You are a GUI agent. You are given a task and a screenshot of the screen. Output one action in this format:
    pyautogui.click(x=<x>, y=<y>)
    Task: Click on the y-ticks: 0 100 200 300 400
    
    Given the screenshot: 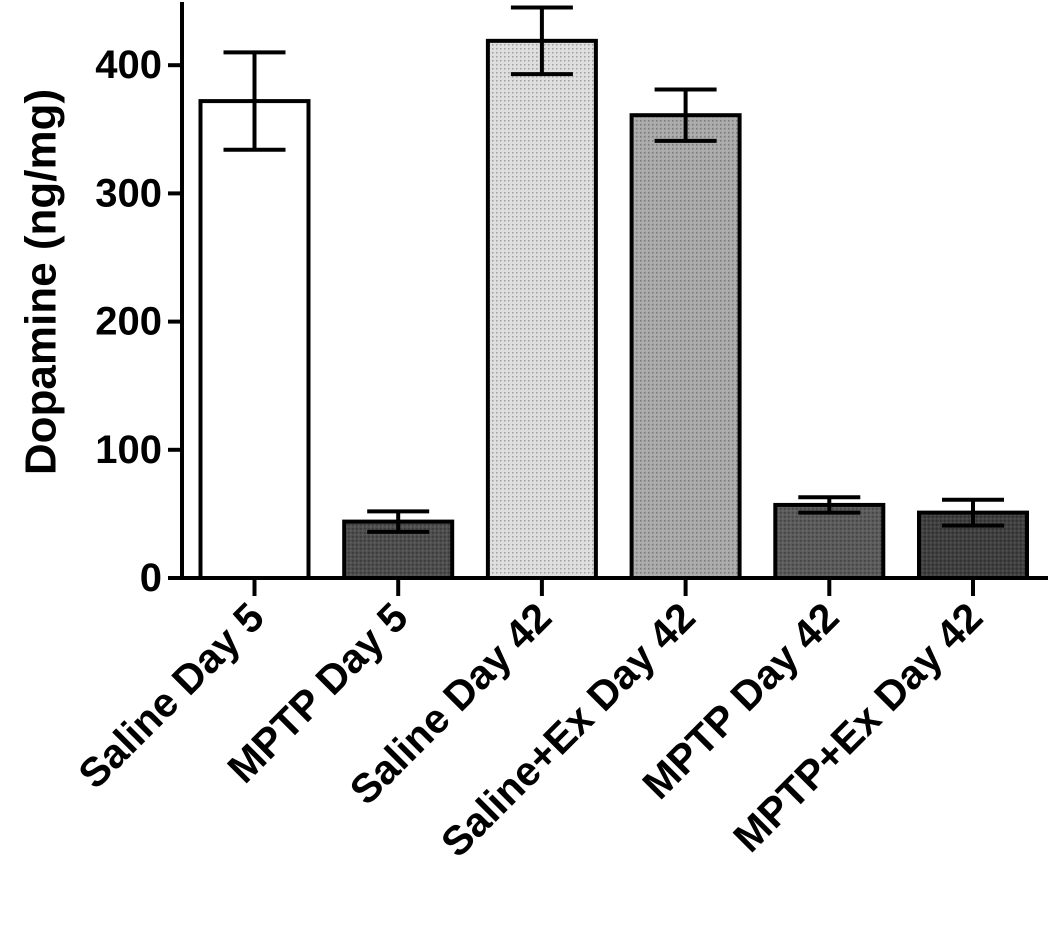 What is the action you would take?
    pyautogui.click(x=138, y=321)
    